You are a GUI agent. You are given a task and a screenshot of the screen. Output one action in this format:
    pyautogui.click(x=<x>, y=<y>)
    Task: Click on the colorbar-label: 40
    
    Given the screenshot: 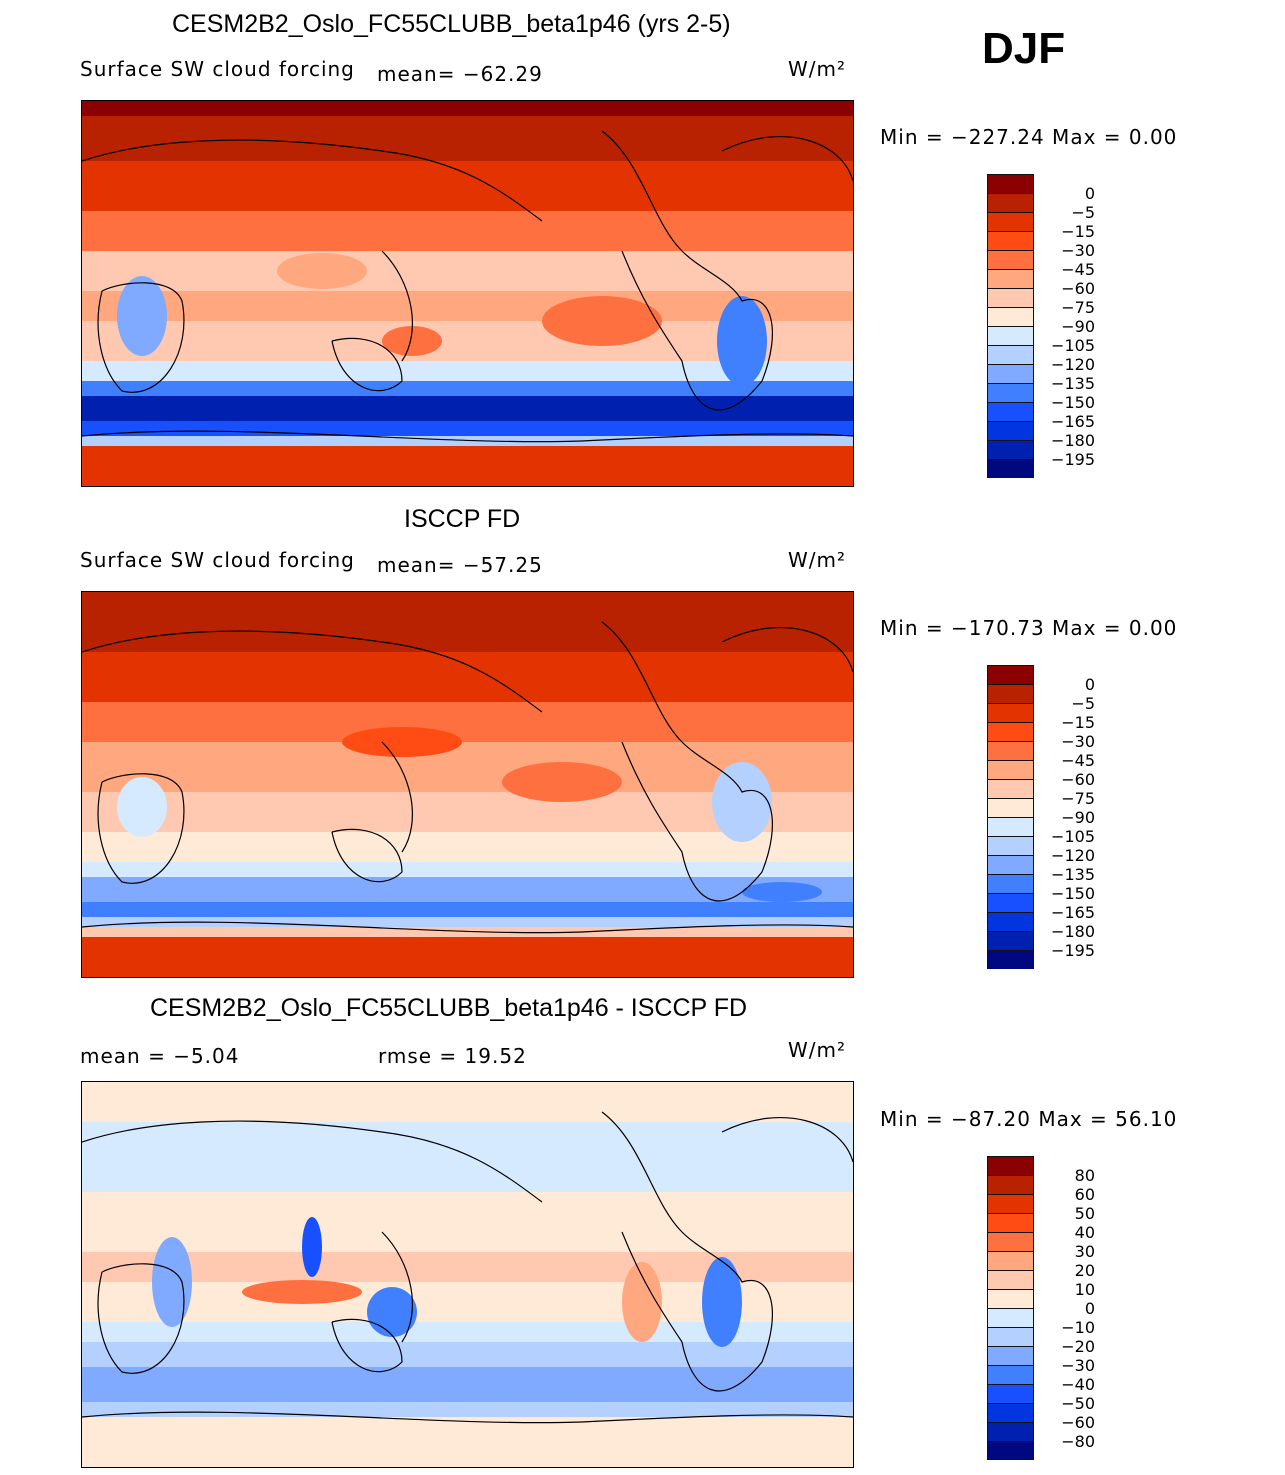 What is the action you would take?
    pyautogui.click(x=1084, y=1232)
    